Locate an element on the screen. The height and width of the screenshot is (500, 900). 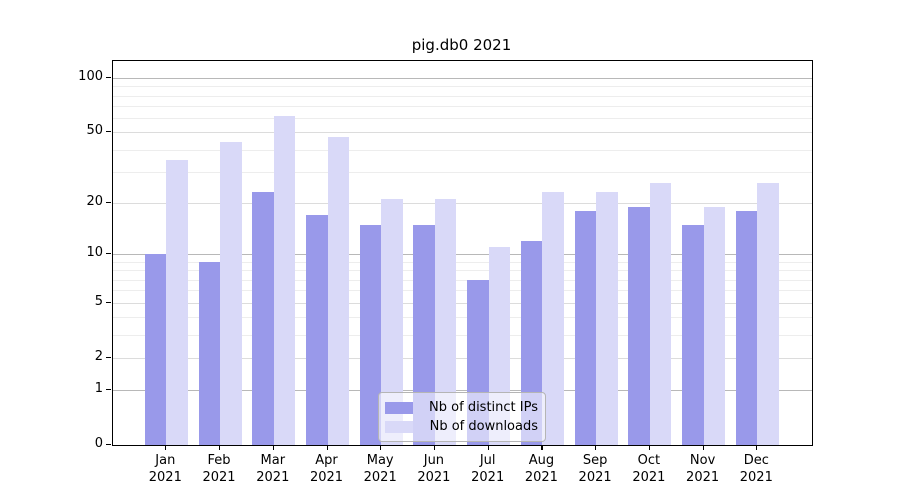
x-tick-label-sep: Sep 2021 is located at coordinates (595, 469).